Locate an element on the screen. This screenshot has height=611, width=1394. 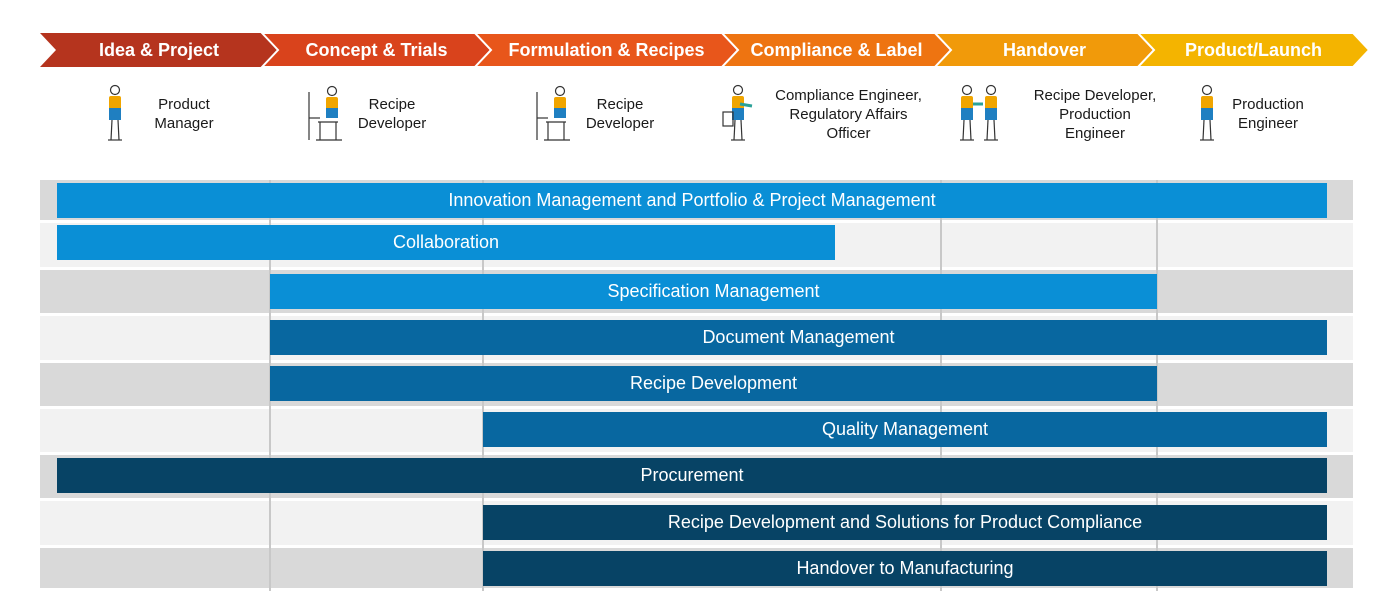
phase-label: Idea & Project is located at coordinates (159, 50).